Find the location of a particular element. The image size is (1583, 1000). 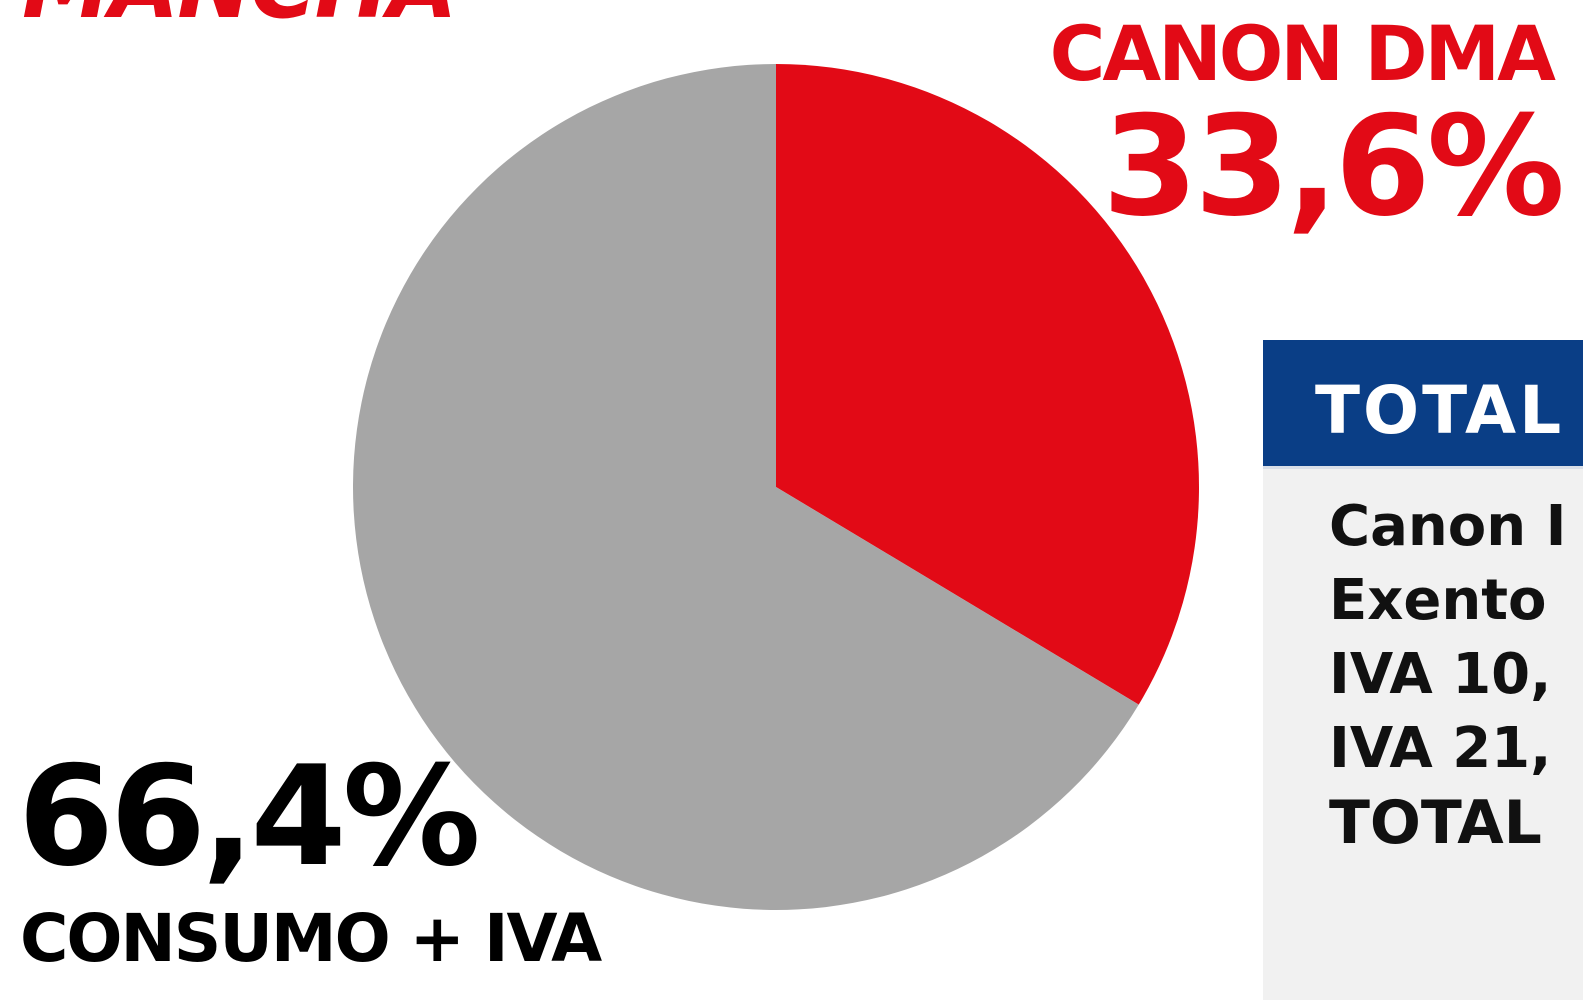

invoice-row-total: TOTAL is located at coordinates (1435, 823).